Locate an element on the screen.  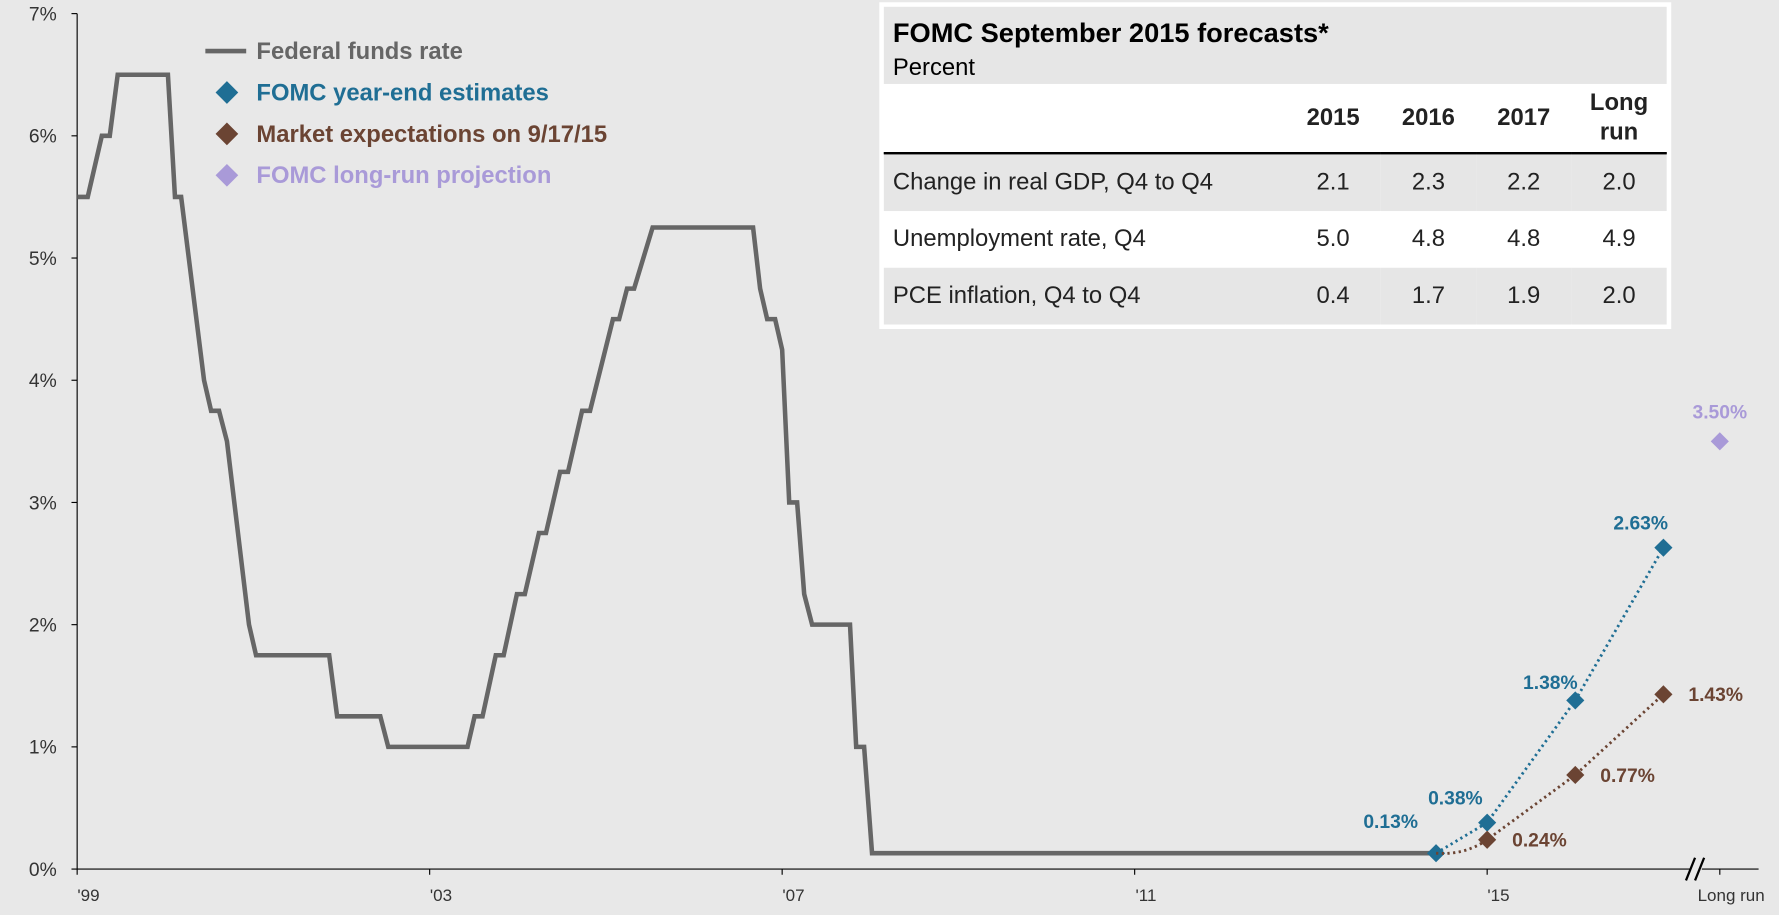
value-label: 0.38% is located at coordinates (1455, 798).